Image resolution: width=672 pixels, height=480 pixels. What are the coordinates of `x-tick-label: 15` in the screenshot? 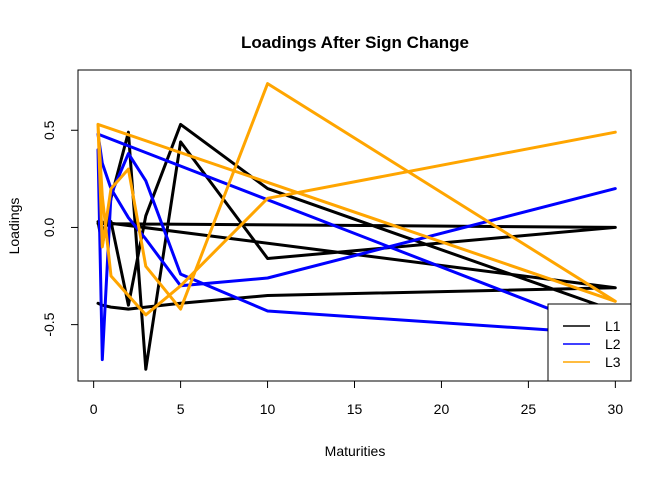 It's located at (355, 409).